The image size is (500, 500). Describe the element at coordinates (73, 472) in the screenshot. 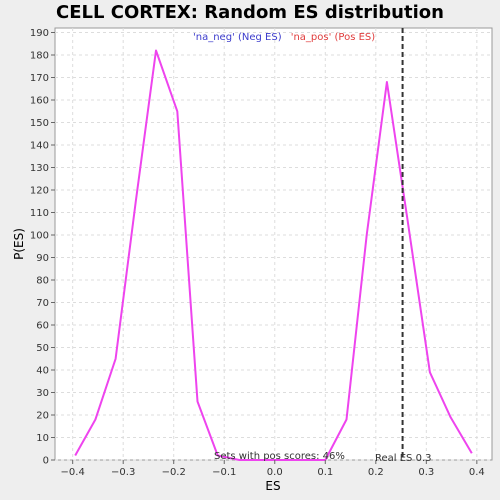

I see `x-tick-label: −0.4` at that location.